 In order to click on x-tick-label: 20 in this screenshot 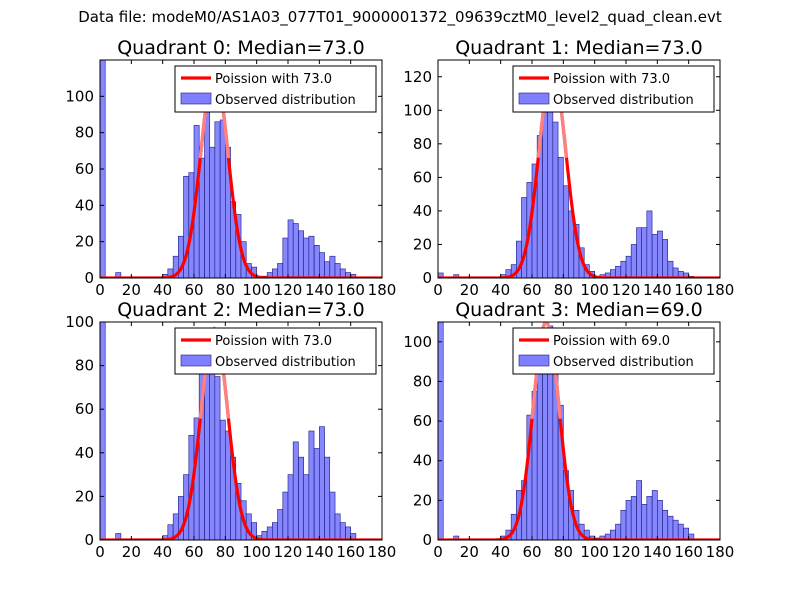, I will do `click(469, 290)`.